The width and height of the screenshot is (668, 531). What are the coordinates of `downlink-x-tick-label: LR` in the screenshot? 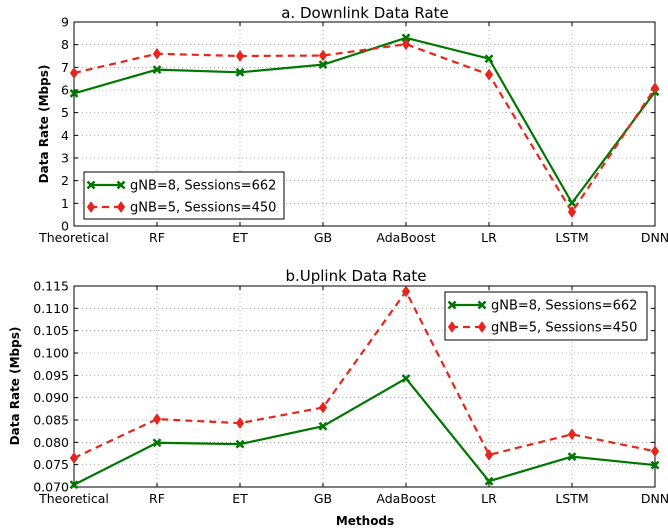 It's located at (489, 237).